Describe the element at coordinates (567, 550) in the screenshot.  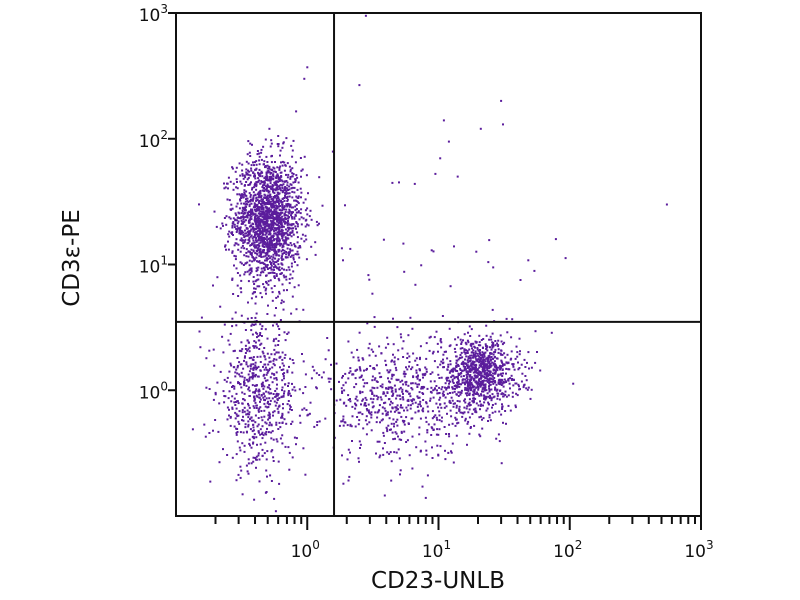
I see `x-tick-label: 102` at that location.